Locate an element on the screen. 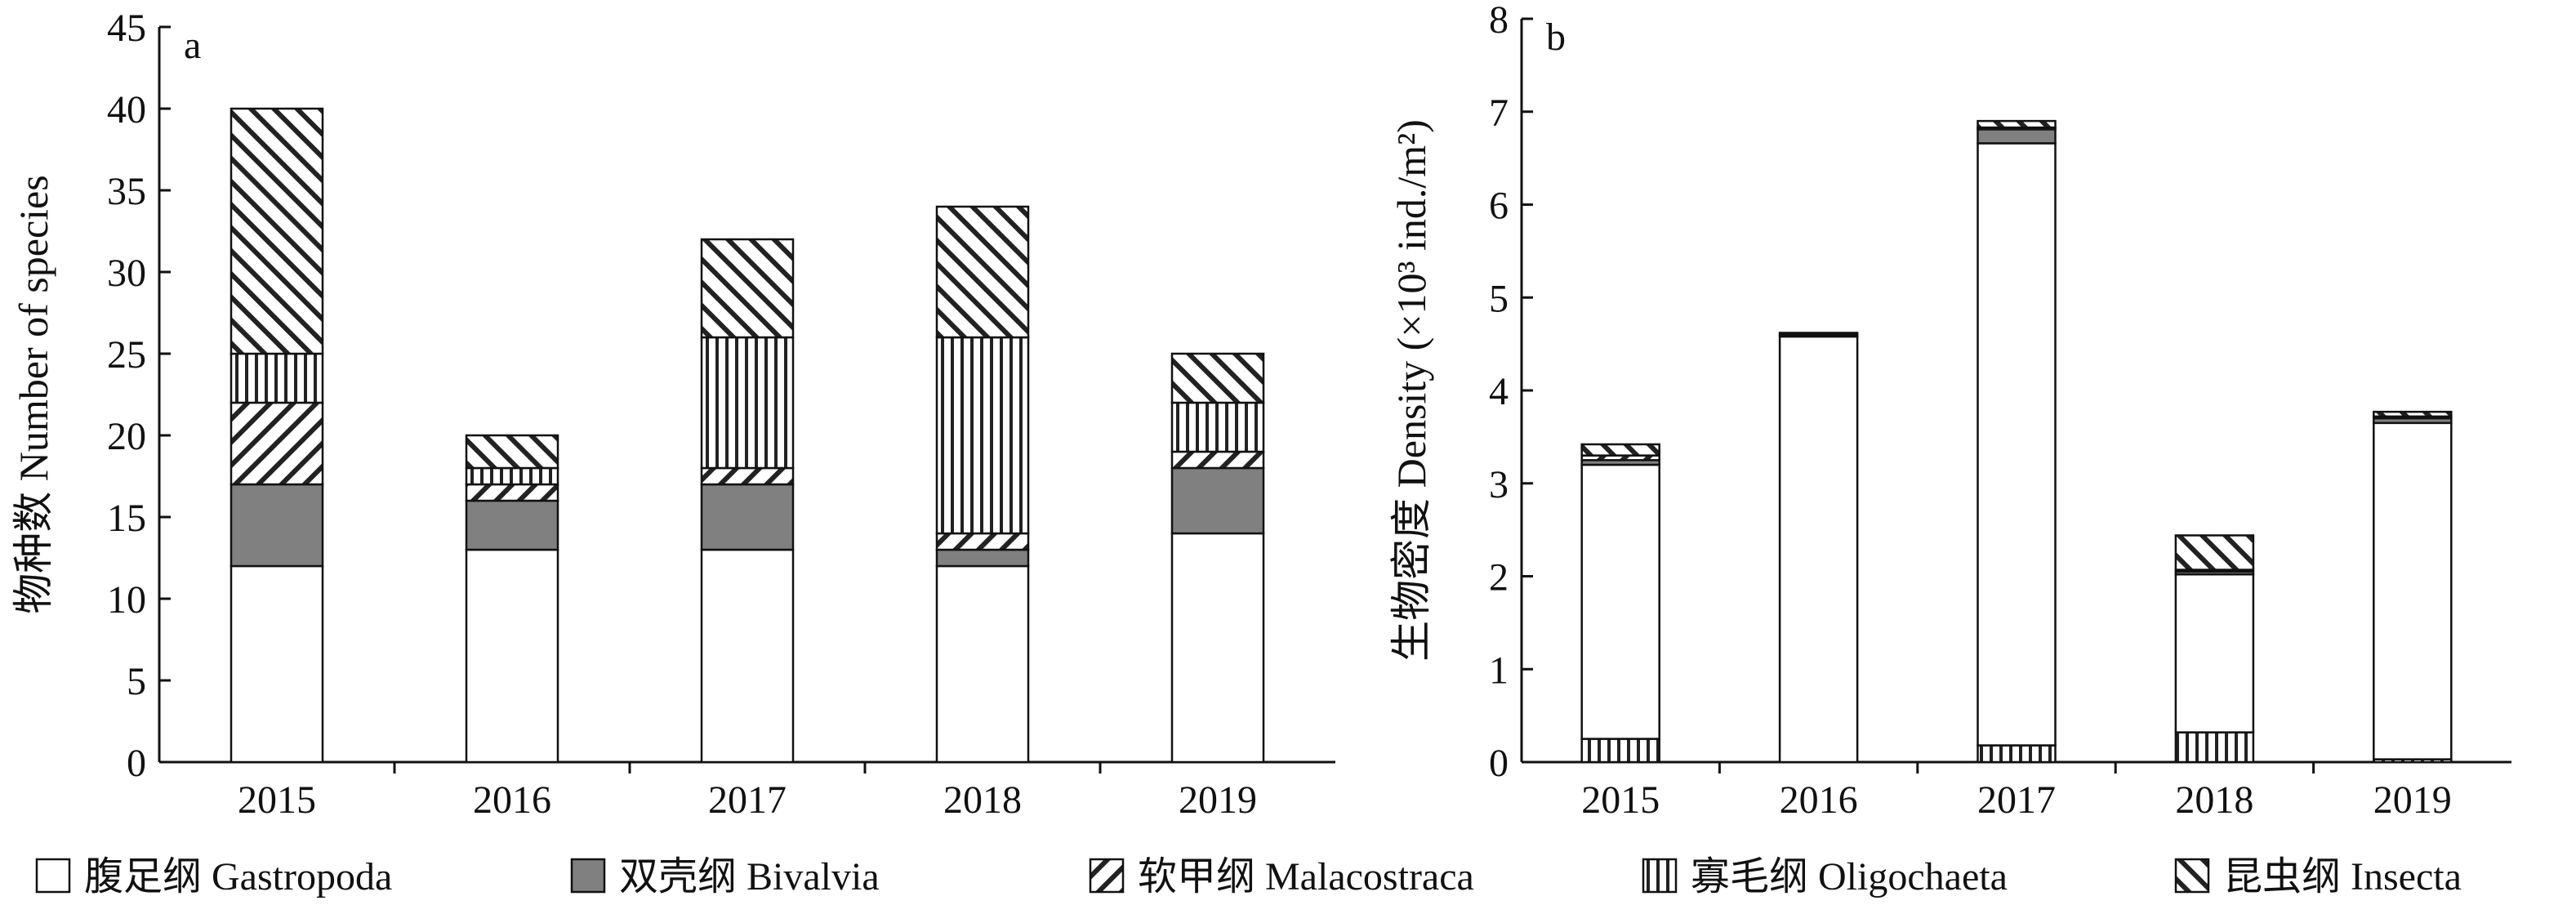 This screenshot has height=923, width=2576. b-x-tick-label: 2019 is located at coordinates (2412, 800).